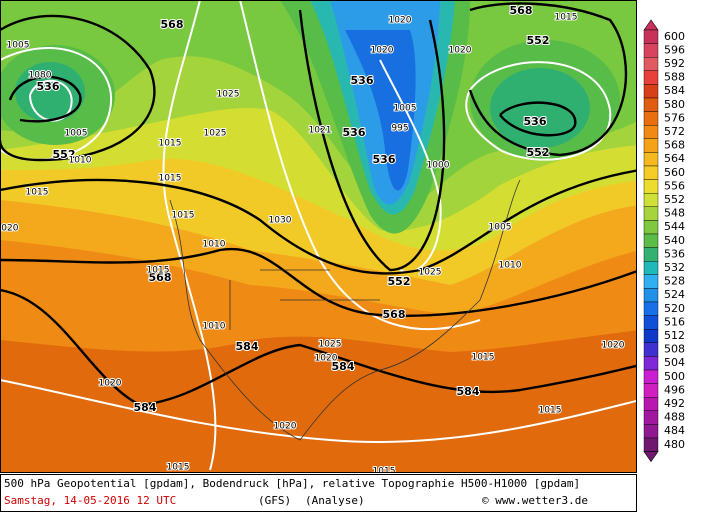  Describe the element at coordinates (674, 145) in the screenshot. I see `legend-label: 568` at that location.